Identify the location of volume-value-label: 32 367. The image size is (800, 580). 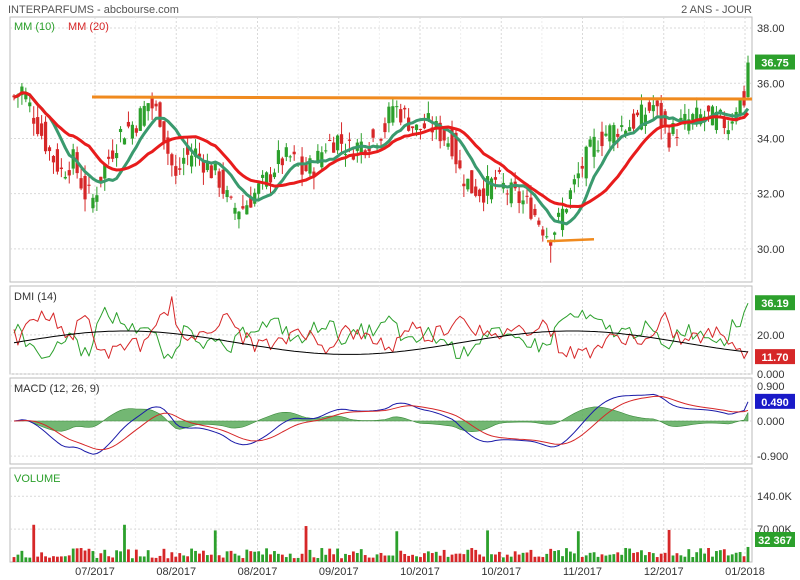
(775, 541).